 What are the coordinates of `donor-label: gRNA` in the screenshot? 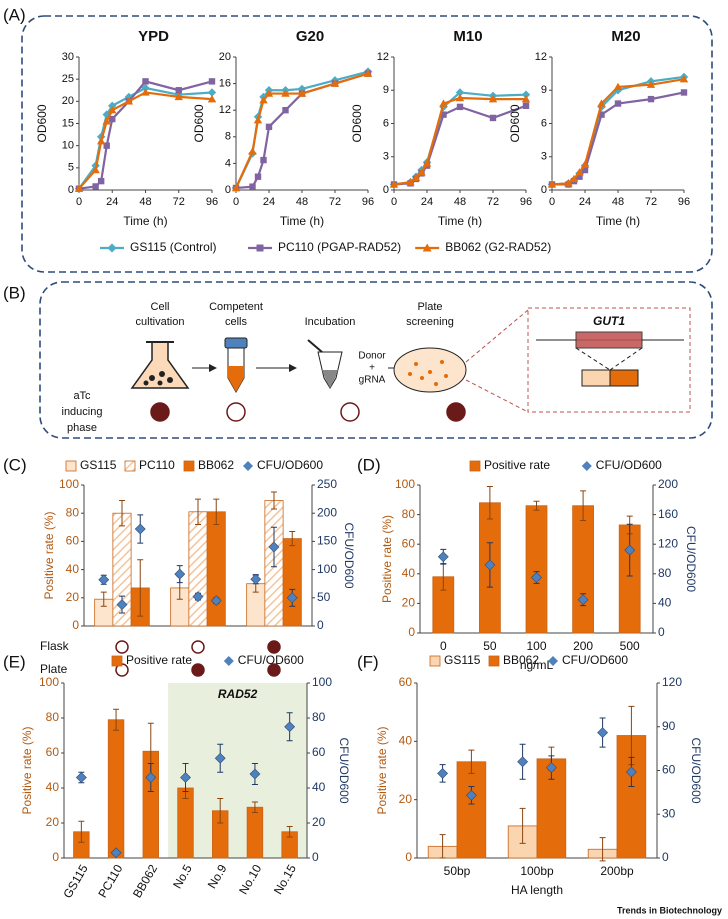 It's located at (372, 380).